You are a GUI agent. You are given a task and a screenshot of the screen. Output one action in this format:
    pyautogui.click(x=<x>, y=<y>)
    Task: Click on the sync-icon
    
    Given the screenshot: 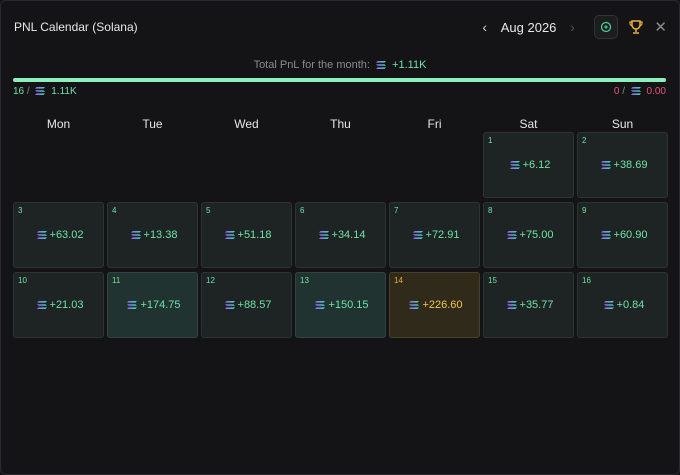 What is the action you would take?
    pyautogui.click(x=606, y=27)
    